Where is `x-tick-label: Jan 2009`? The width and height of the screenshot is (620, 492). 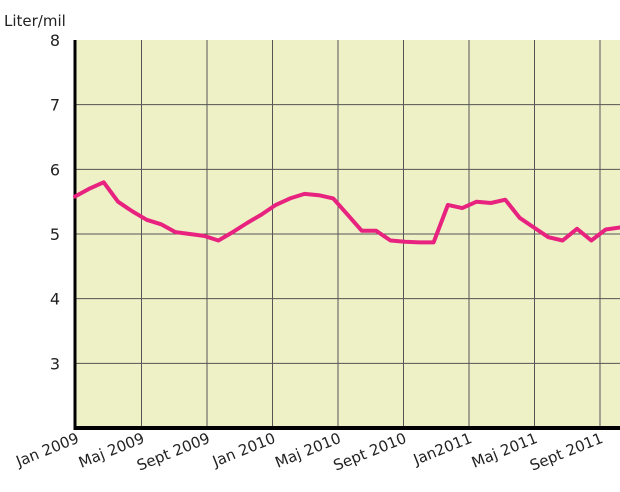
x-tick-label: Jan 2009 is located at coordinates (47, 450).